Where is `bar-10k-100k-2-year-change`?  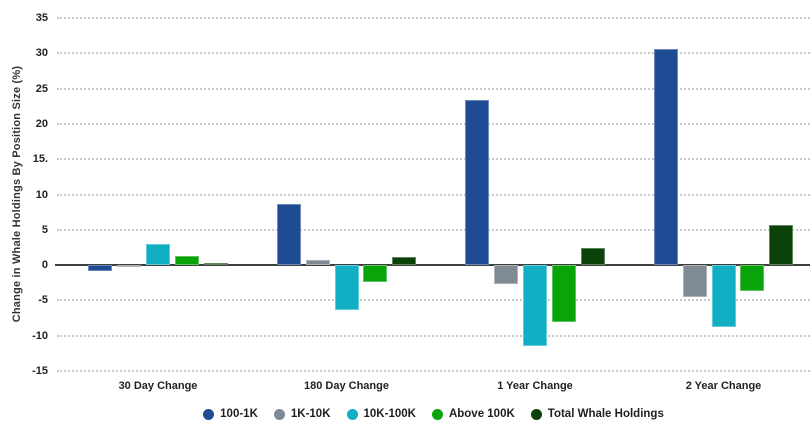 bar-10k-100k-2-year-change is located at coordinates (723, 296).